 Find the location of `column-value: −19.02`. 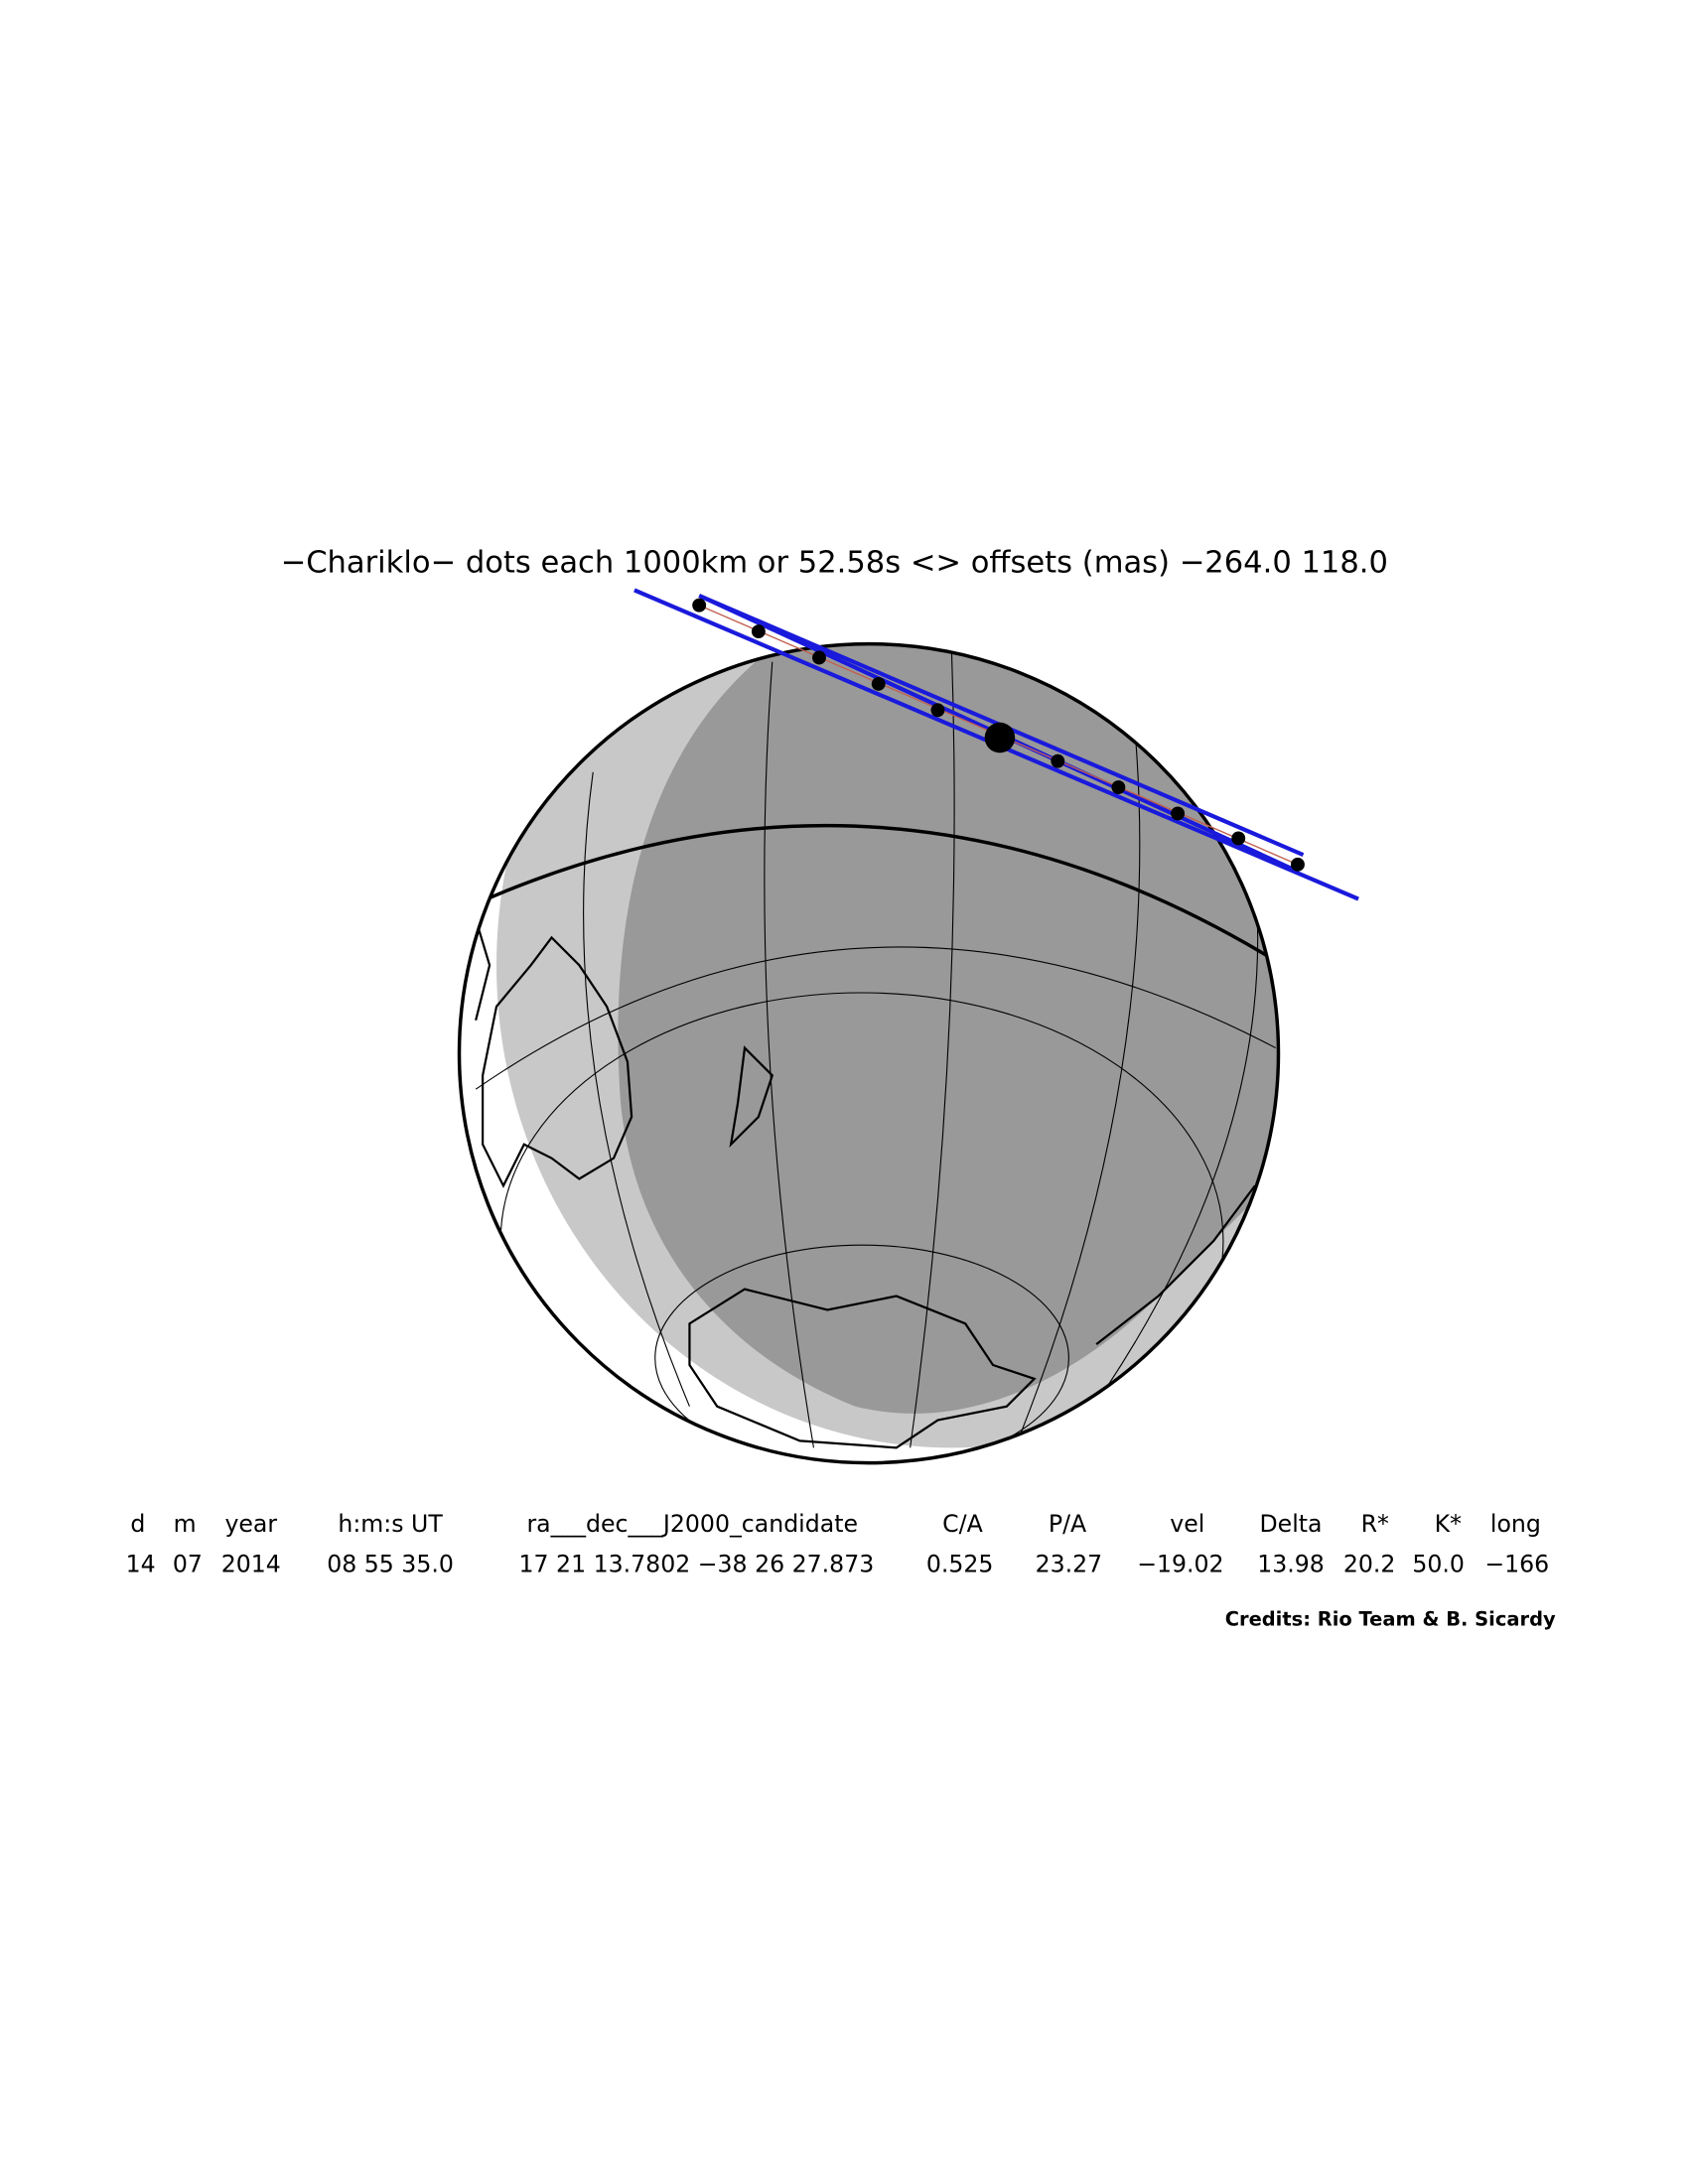

column-value: −19.02 is located at coordinates (1180, 1563).